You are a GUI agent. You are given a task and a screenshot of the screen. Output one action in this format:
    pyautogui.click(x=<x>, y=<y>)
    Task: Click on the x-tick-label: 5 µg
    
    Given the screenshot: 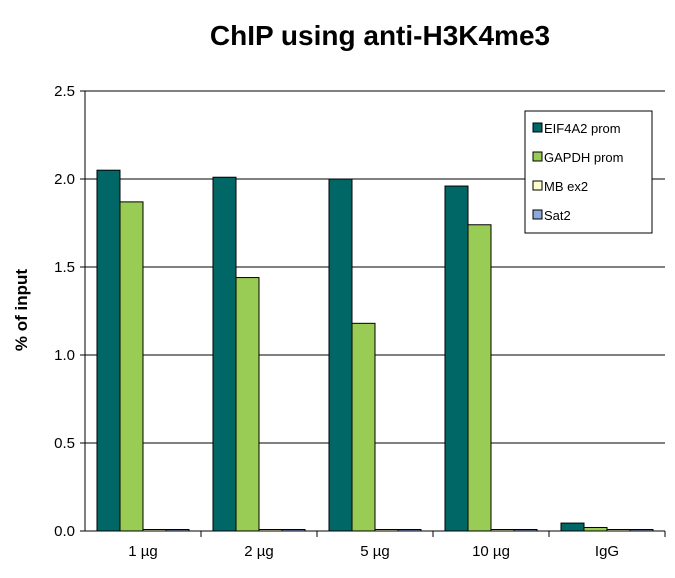 What is the action you would take?
    pyautogui.click(x=375, y=551)
    